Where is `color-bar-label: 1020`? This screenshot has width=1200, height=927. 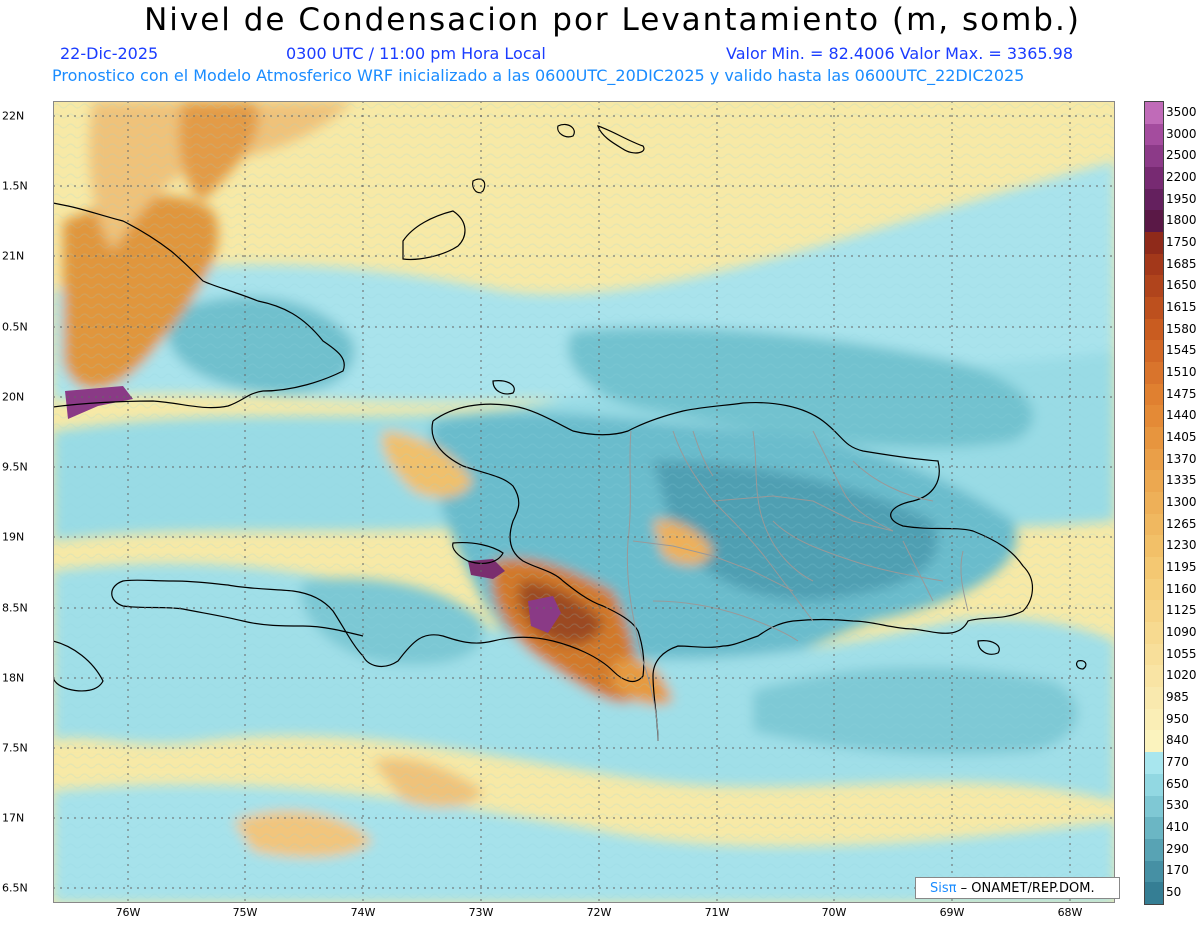
color-bar-label: 1020 is located at coordinates (1181, 675).